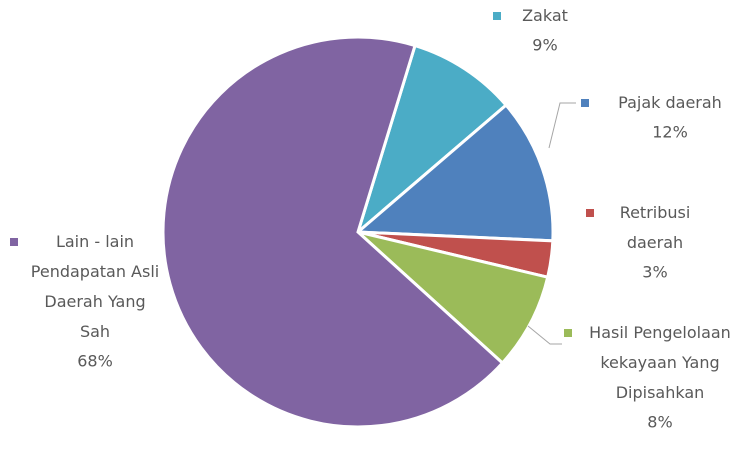 The image size is (736, 465). I want to click on data-label: 3%, so click(654, 272).